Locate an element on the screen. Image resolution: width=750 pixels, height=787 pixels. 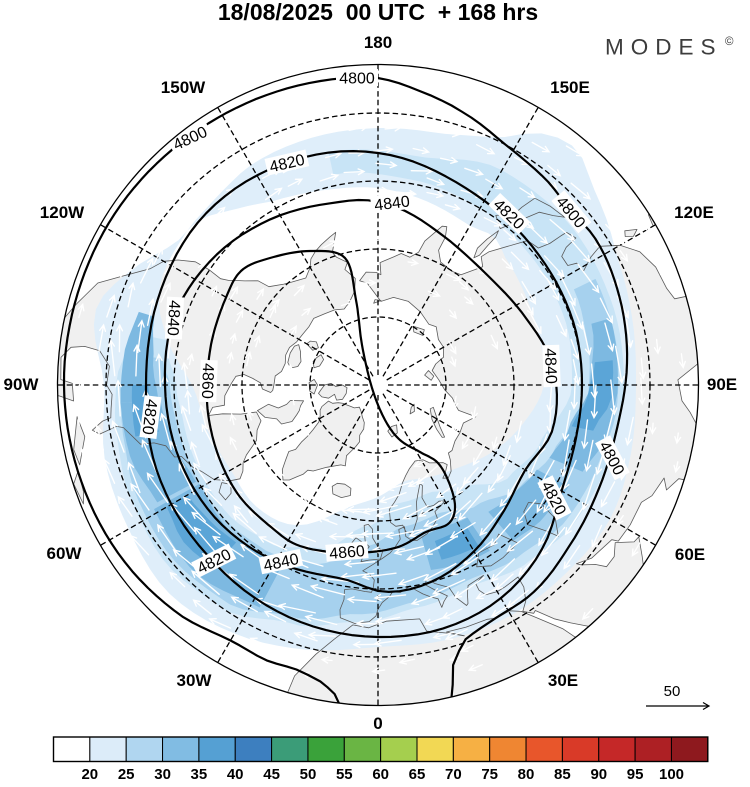
svg-text: 25 is located at coordinates (126, 774).